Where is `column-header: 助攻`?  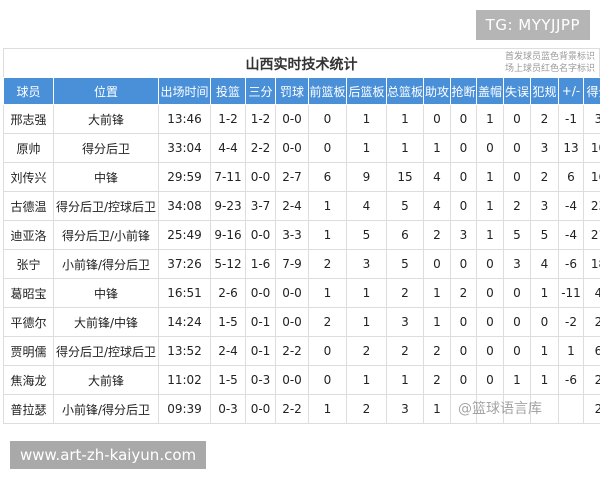 column-header: 助攻 is located at coordinates (437, 91).